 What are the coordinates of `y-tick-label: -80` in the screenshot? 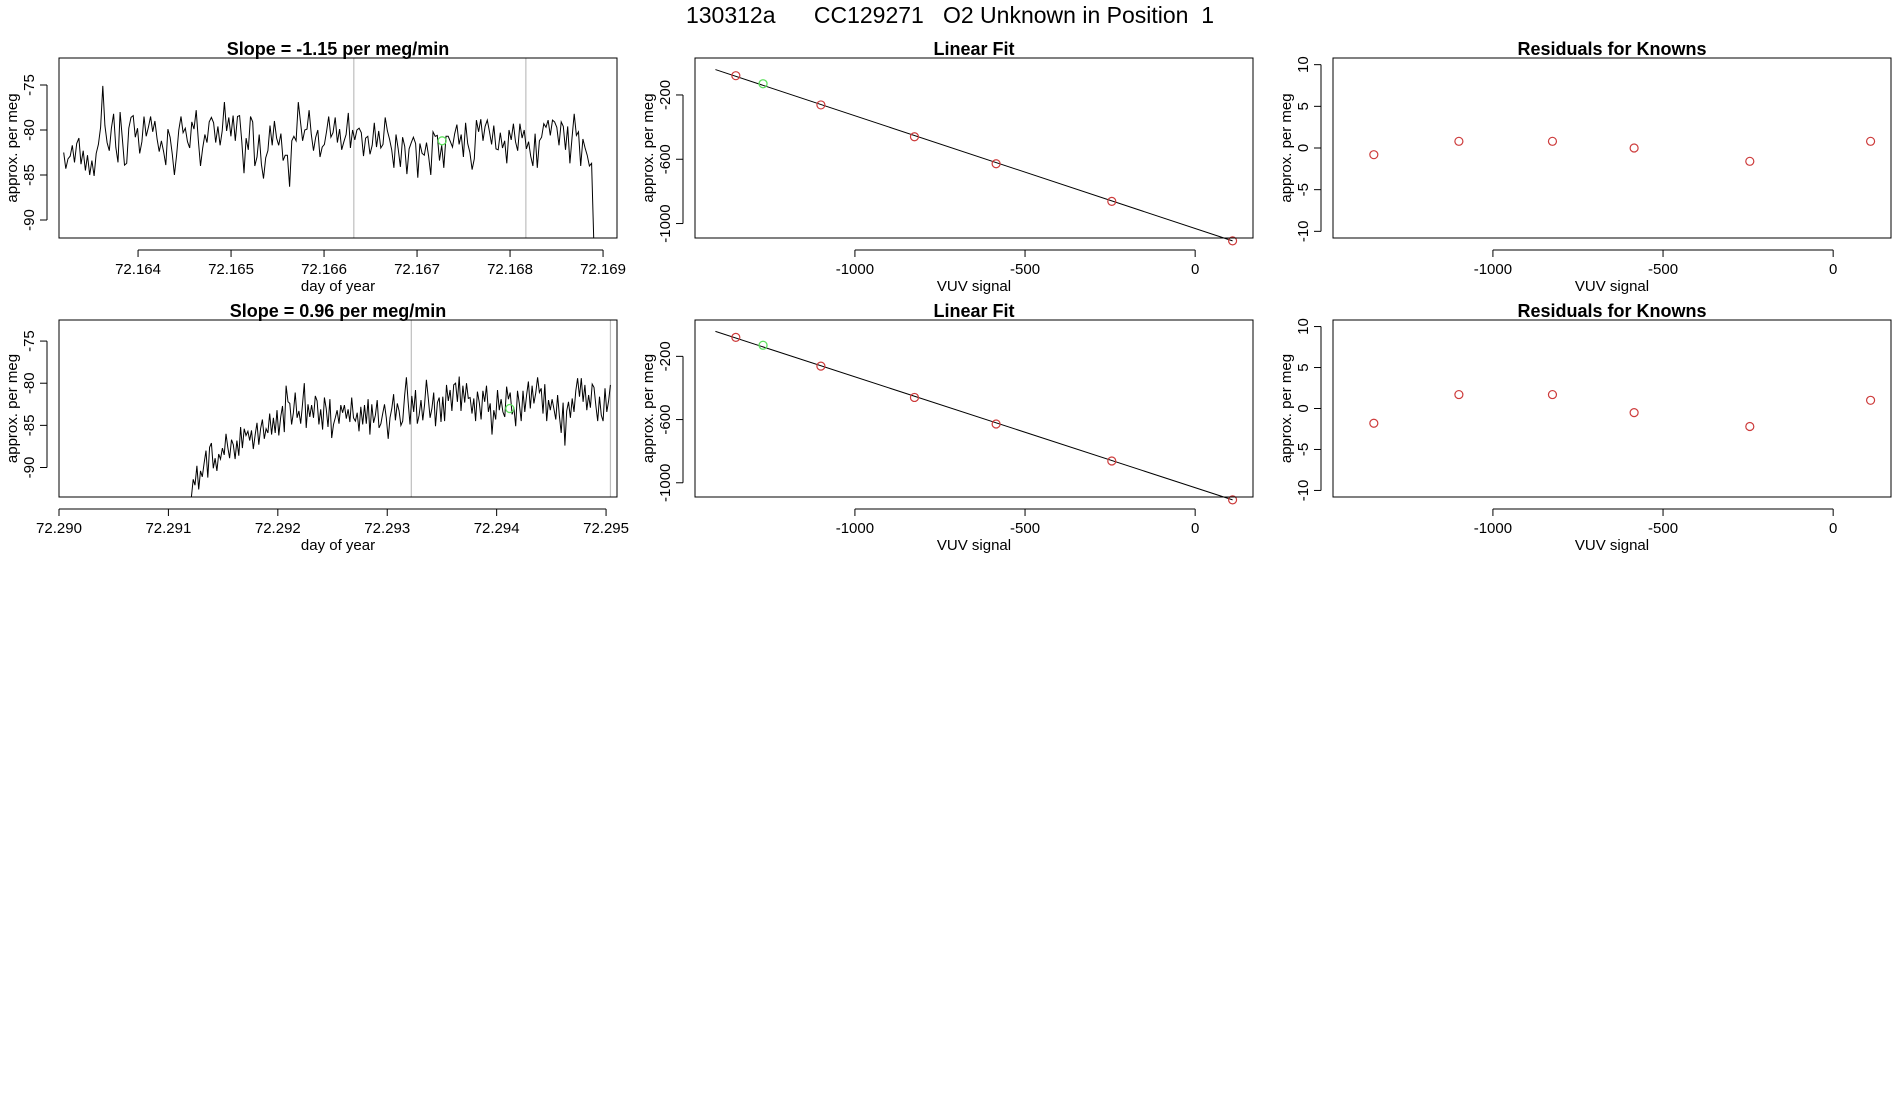 It's located at (29, 383).